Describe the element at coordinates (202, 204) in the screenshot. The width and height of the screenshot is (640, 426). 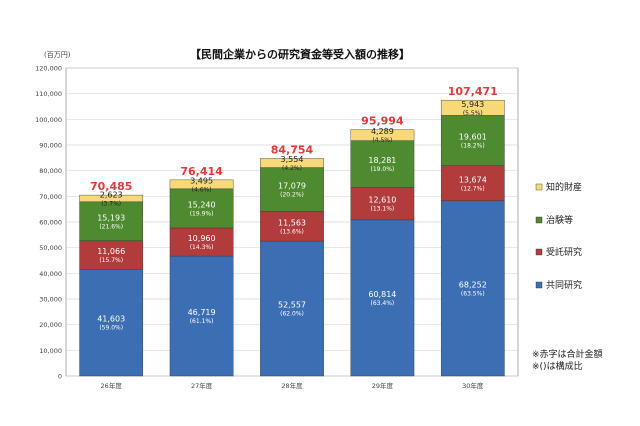
I see `data-label: 15,240` at that location.